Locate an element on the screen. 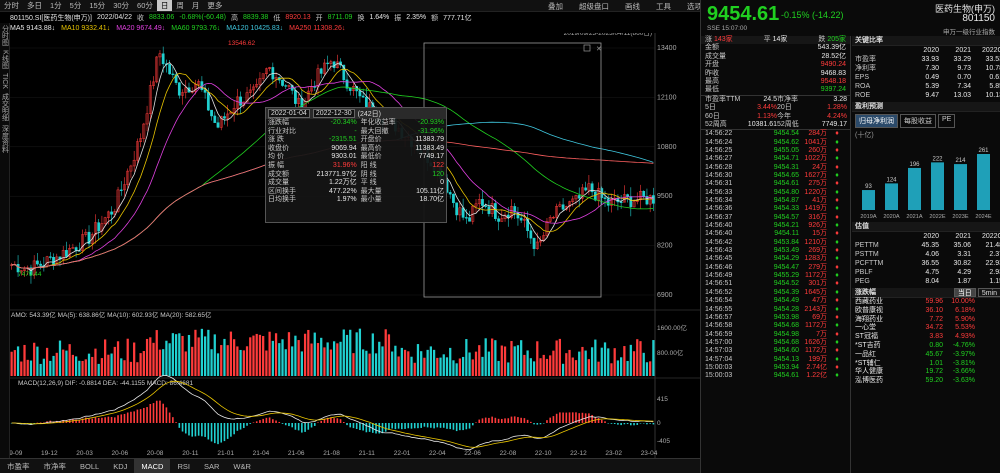 The height and width of the screenshot is (473, 1000). amo-bars is located at coordinates (332, 352).